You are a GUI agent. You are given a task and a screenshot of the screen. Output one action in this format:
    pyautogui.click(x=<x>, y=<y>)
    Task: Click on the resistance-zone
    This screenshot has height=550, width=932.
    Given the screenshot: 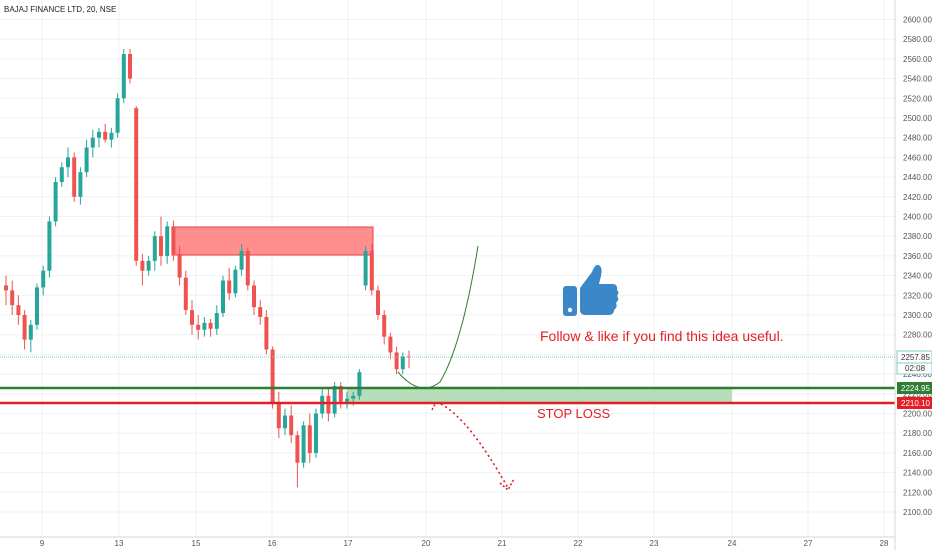 What is the action you would take?
    pyautogui.click(x=272, y=241)
    